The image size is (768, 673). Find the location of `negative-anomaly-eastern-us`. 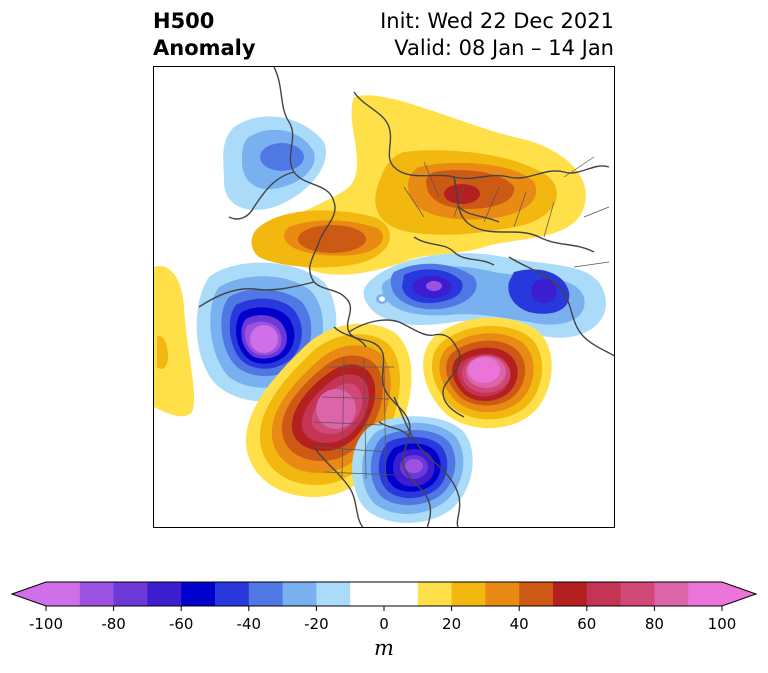

negative-anomaly-eastern-us is located at coordinates (412, 469).